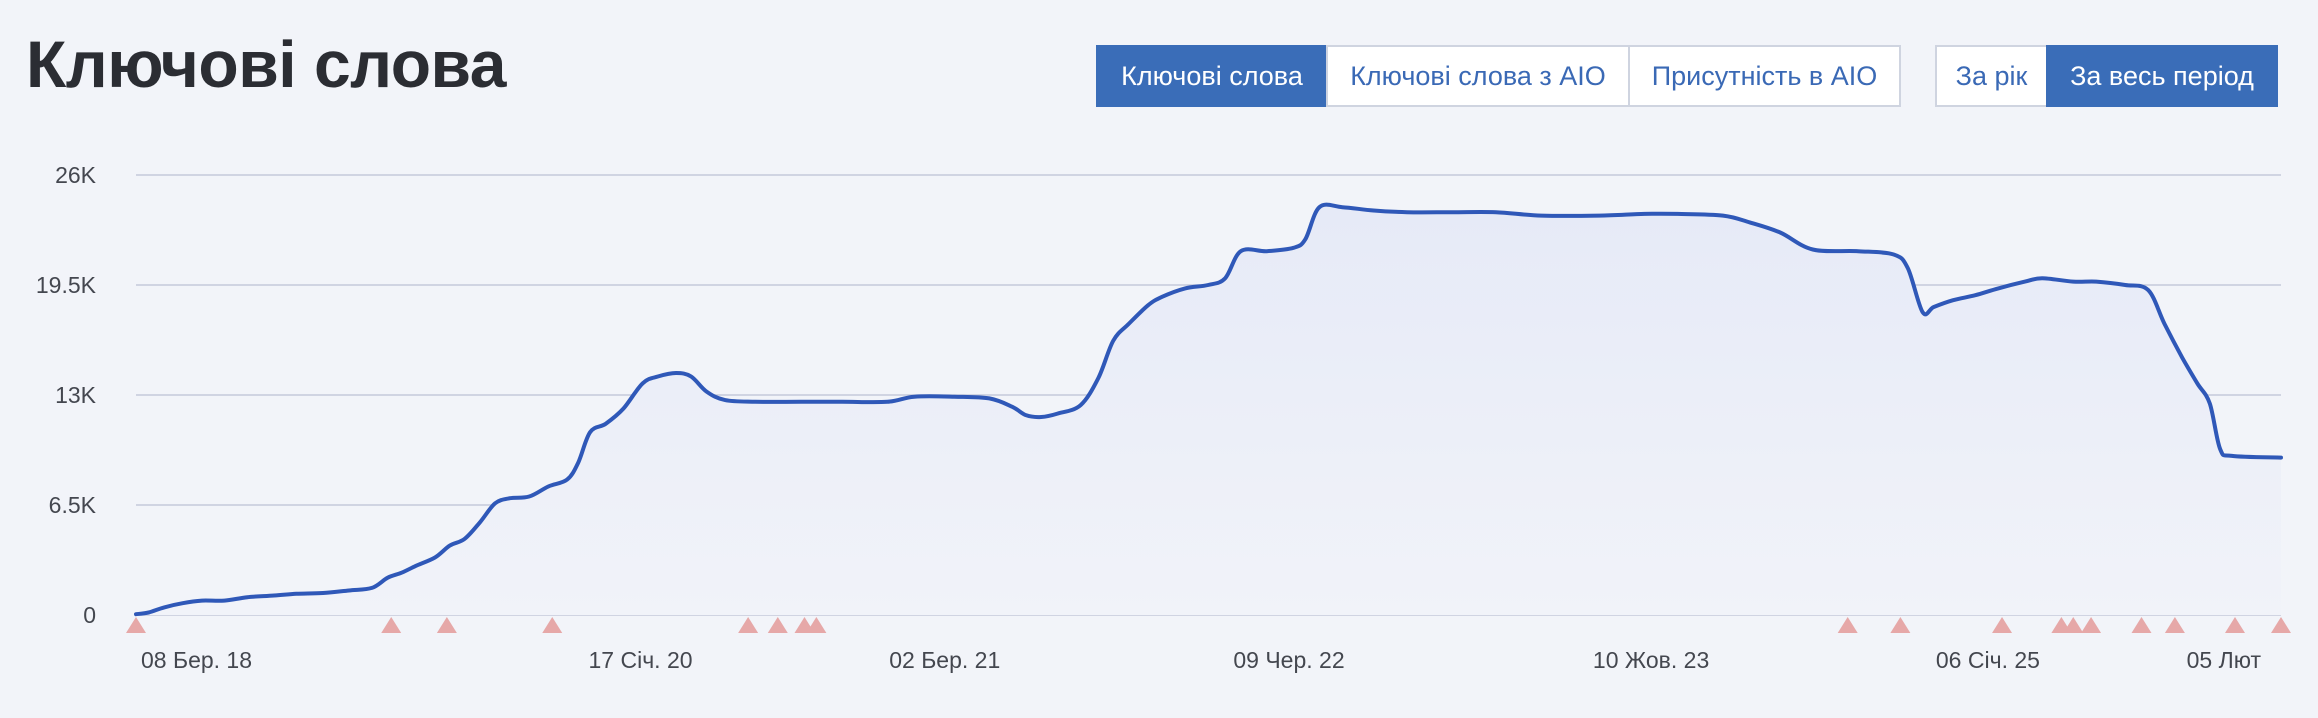 This screenshot has width=2318, height=718. What do you see at coordinates (1764, 76) in the screenshot?
I see `tab-aio-presence: Присутність в AIO` at bounding box center [1764, 76].